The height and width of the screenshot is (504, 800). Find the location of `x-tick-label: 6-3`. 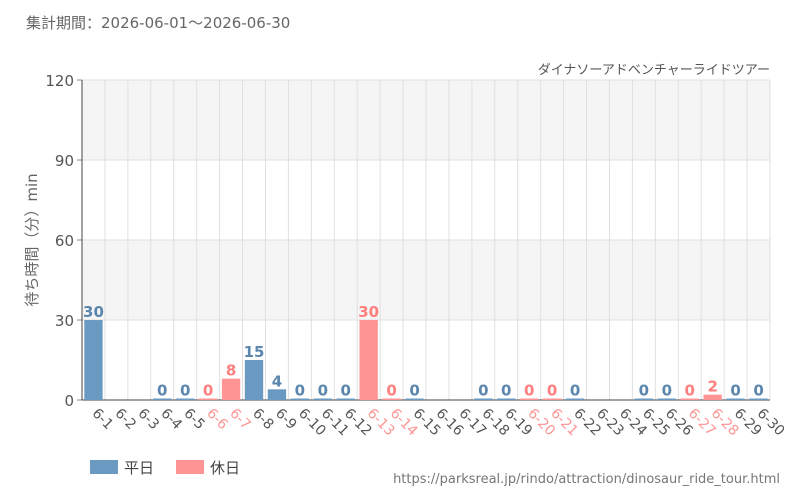

x-tick-label: 6-3 is located at coordinates (148, 419).